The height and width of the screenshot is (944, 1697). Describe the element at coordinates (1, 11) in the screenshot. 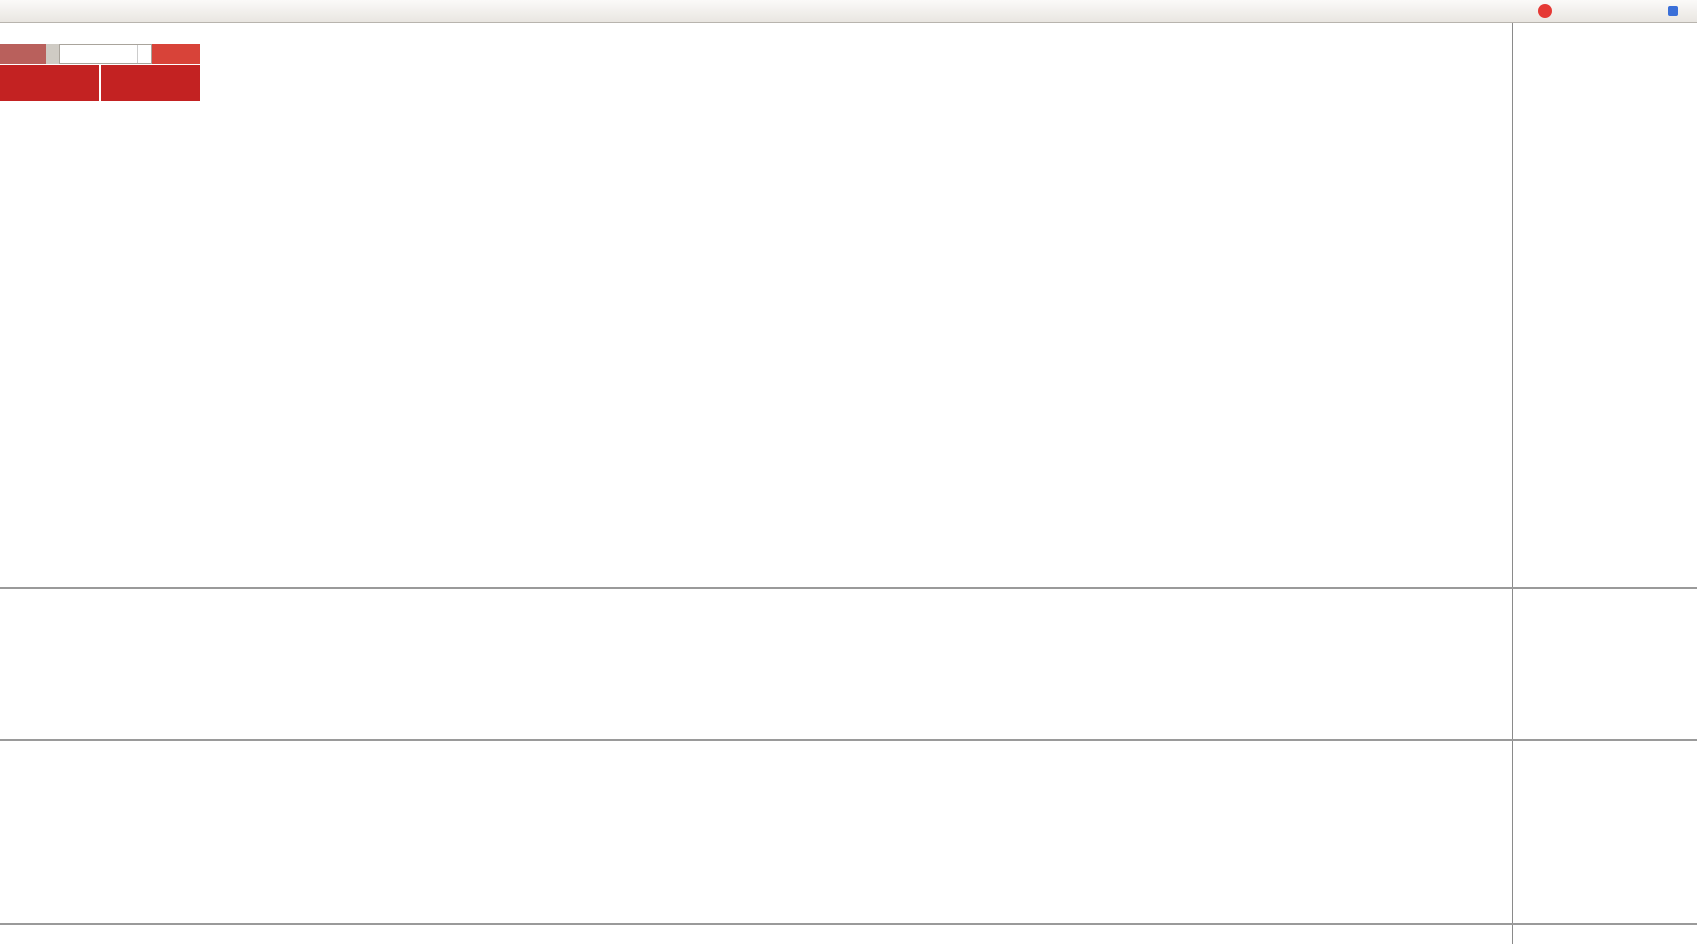

I see `toolbar-buttons` at that location.